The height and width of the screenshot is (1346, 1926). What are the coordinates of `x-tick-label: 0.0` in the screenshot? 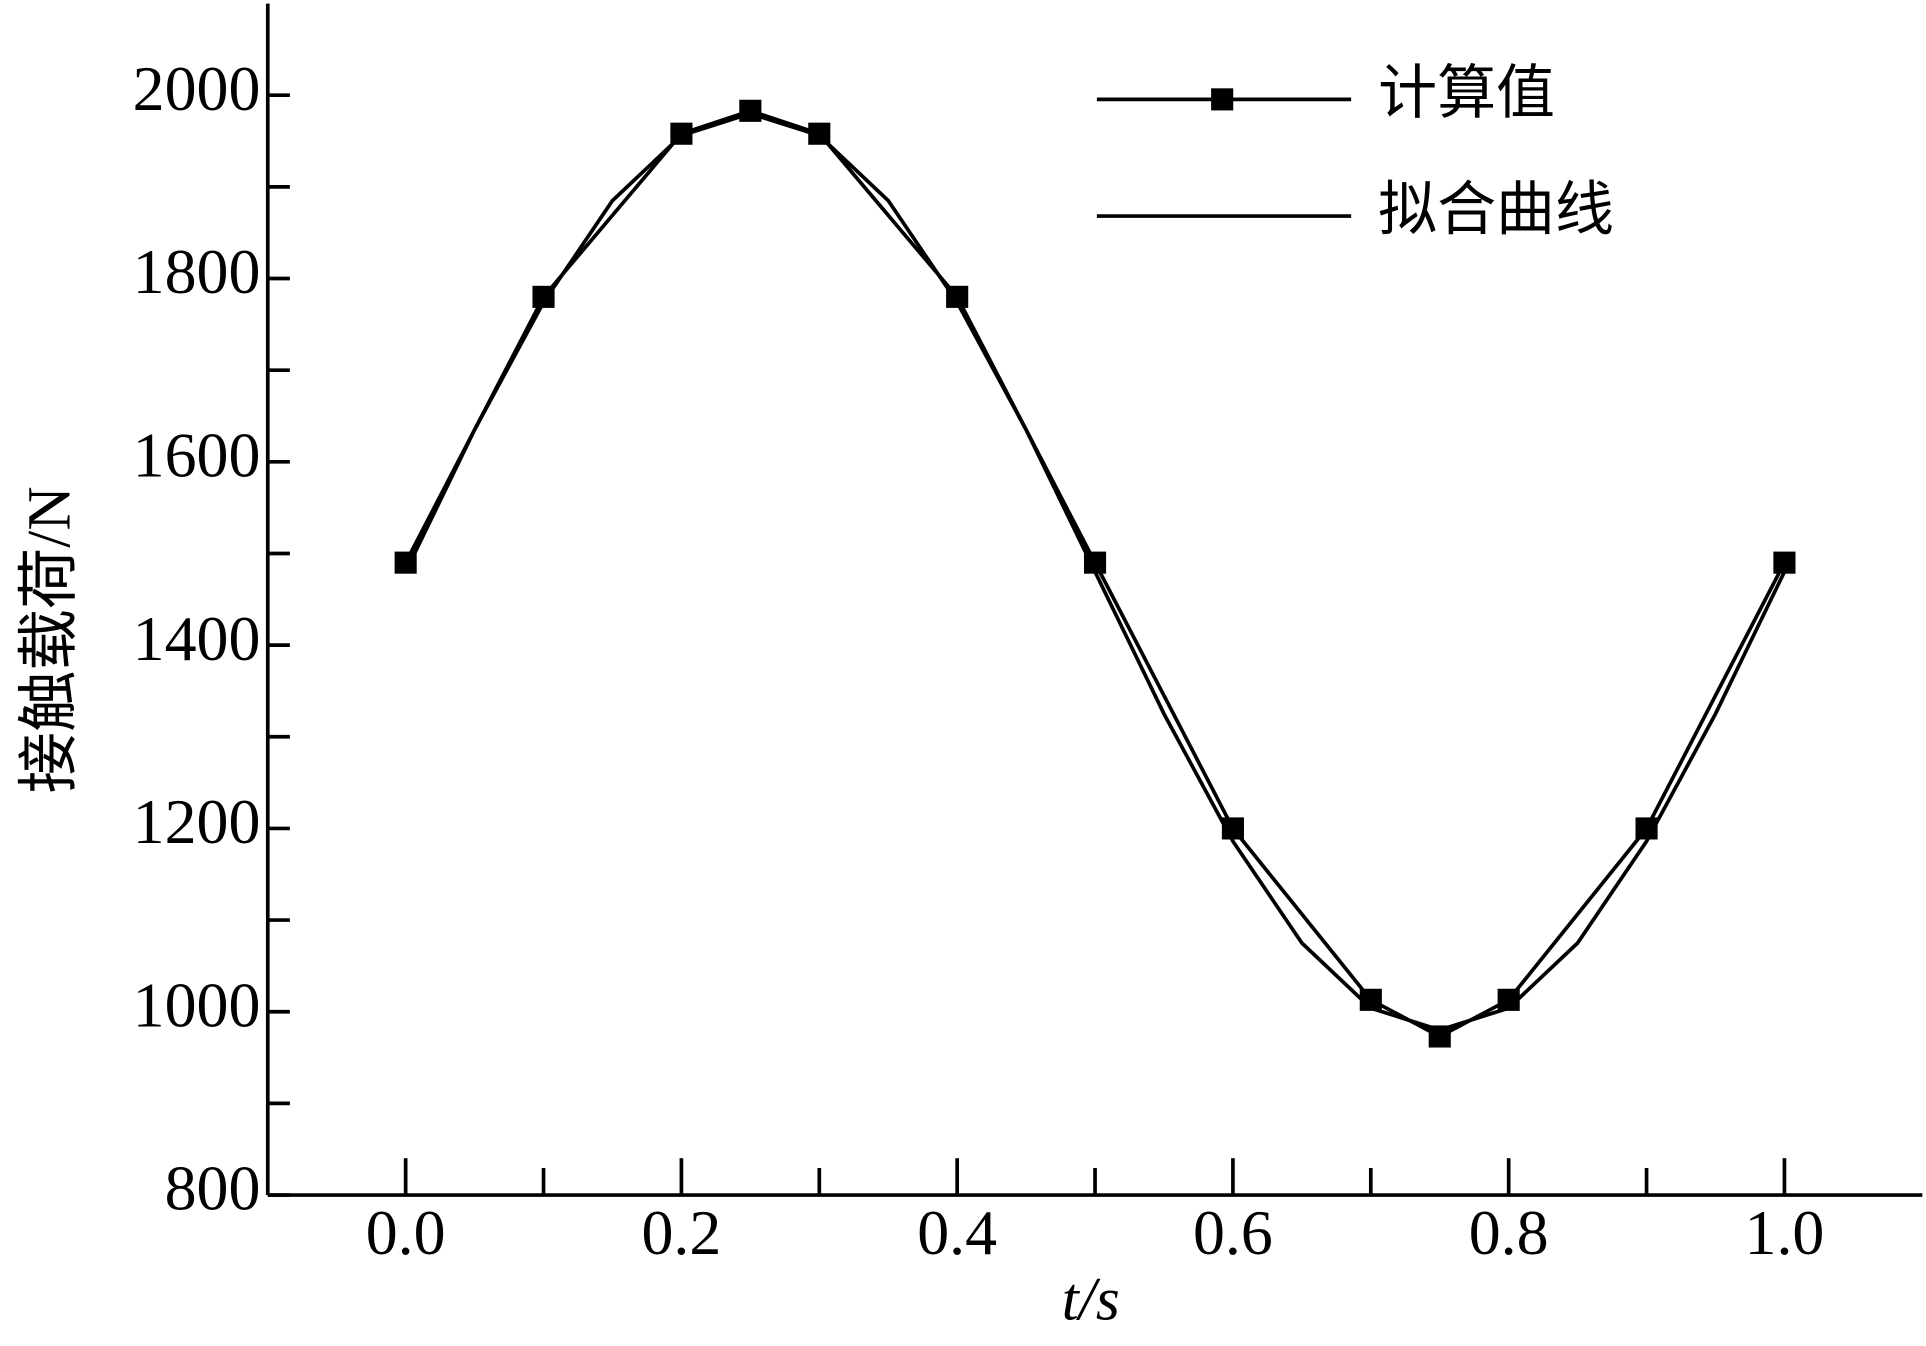 It's located at (406, 1232).